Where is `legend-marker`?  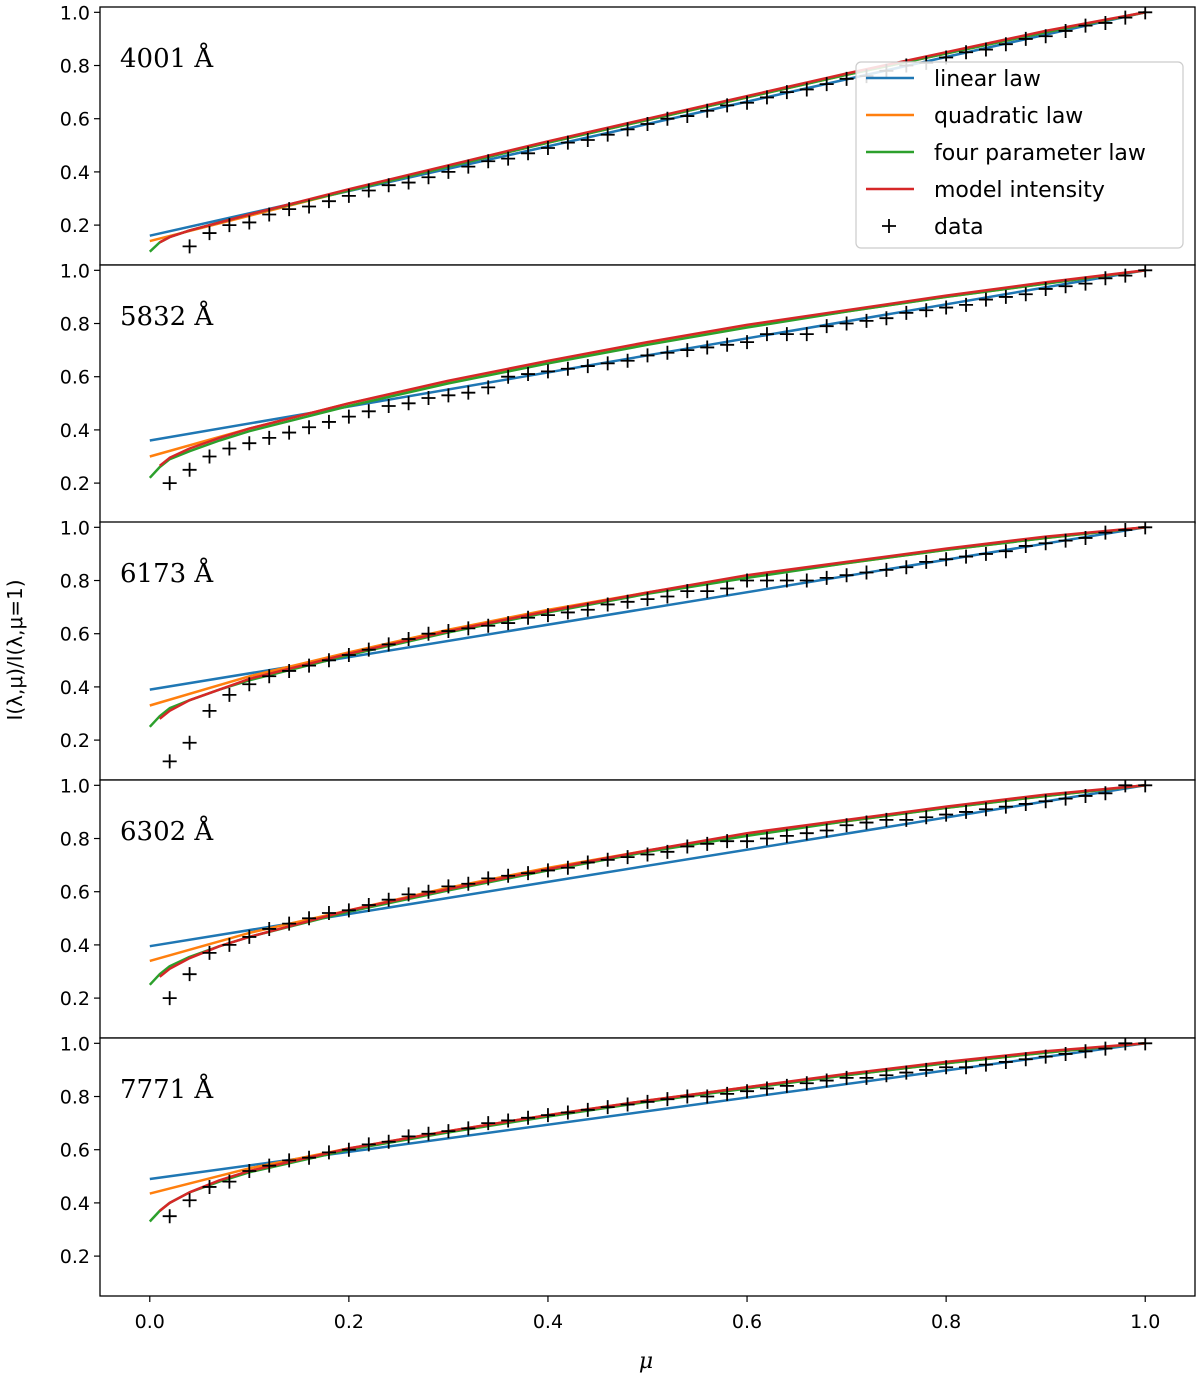 legend-marker is located at coordinates (889, 226).